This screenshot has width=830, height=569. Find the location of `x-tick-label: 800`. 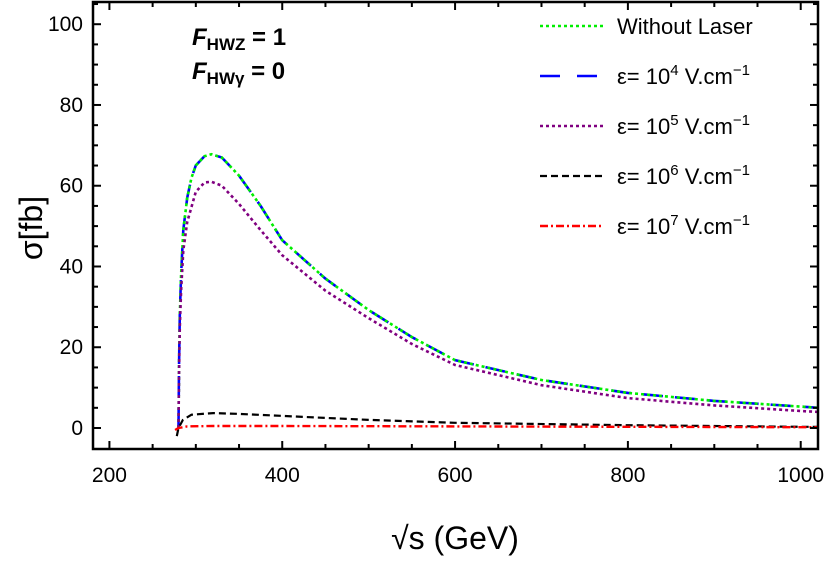

x-tick-label: 800 is located at coordinates (627, 475).